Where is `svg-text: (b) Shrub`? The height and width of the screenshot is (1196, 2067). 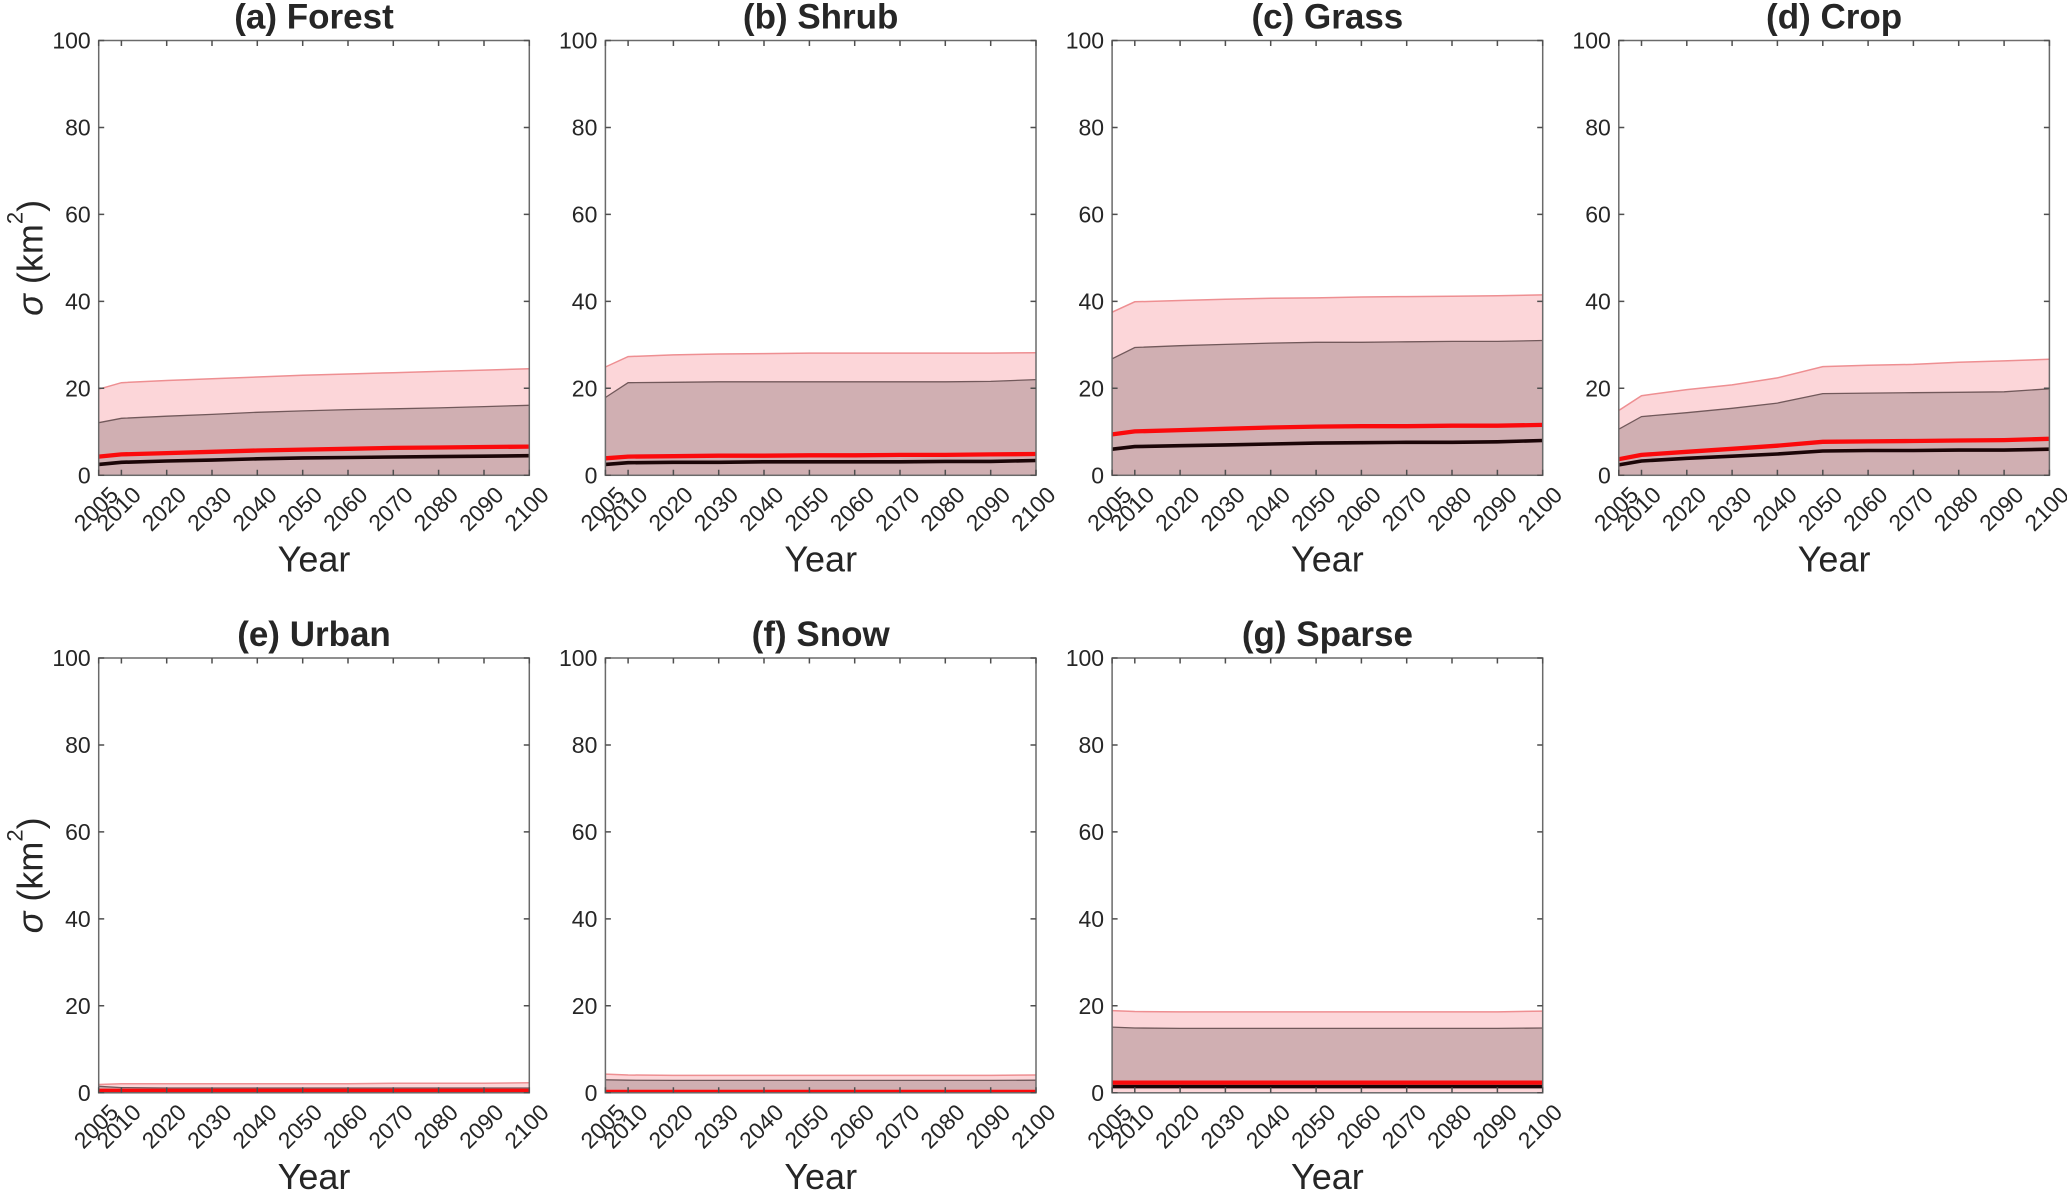 svg-text: (b) Shrub is located at coordinates (821, 18).